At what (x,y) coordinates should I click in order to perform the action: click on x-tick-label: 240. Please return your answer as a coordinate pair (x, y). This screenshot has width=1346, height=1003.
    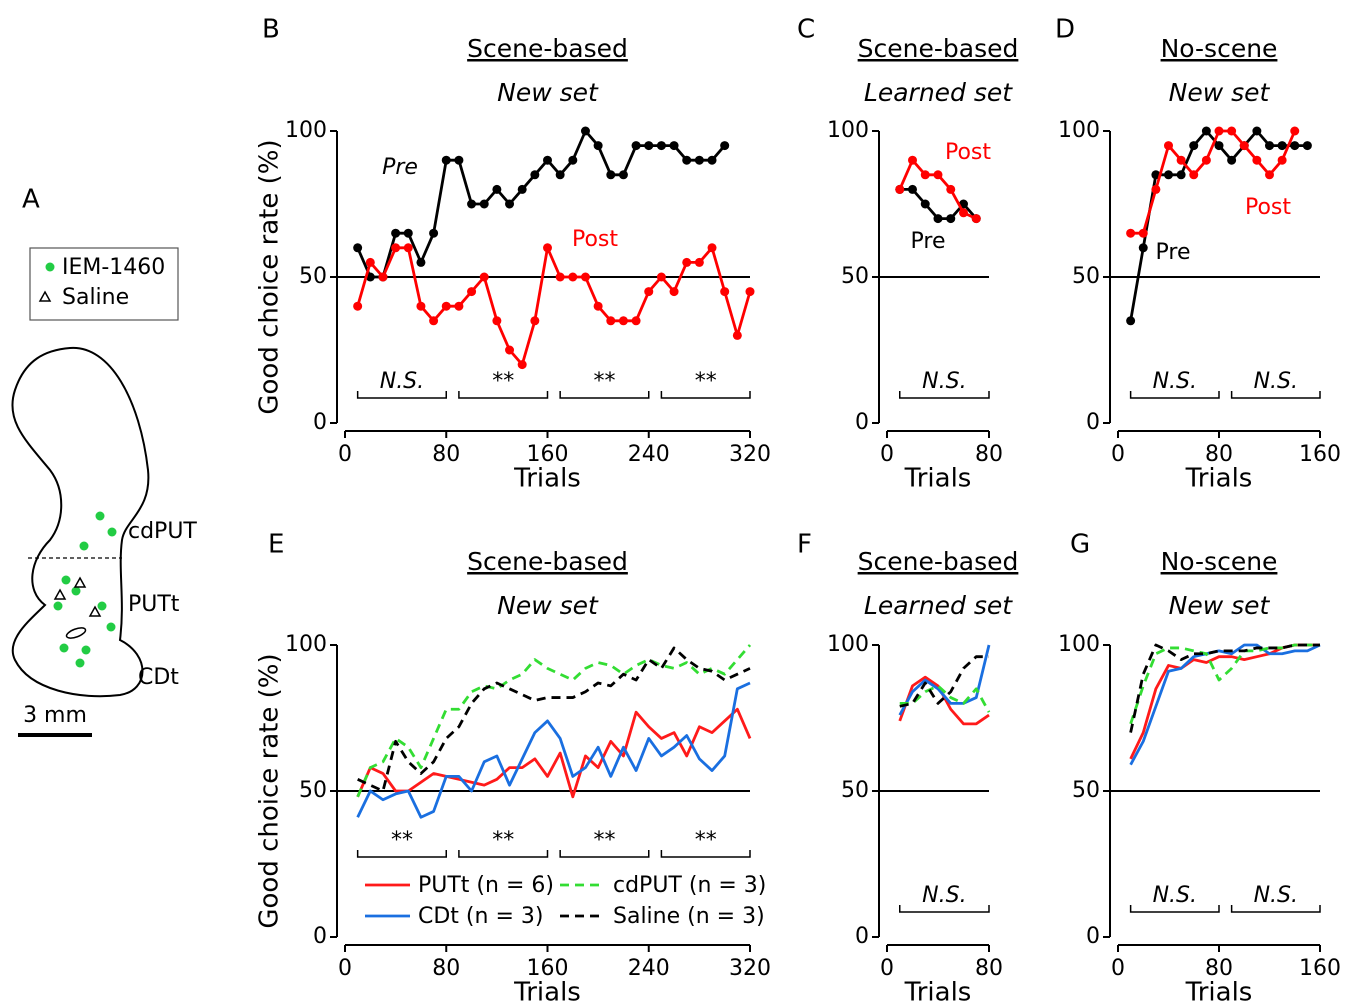
    Looking at the image, I should click on (649, 454).